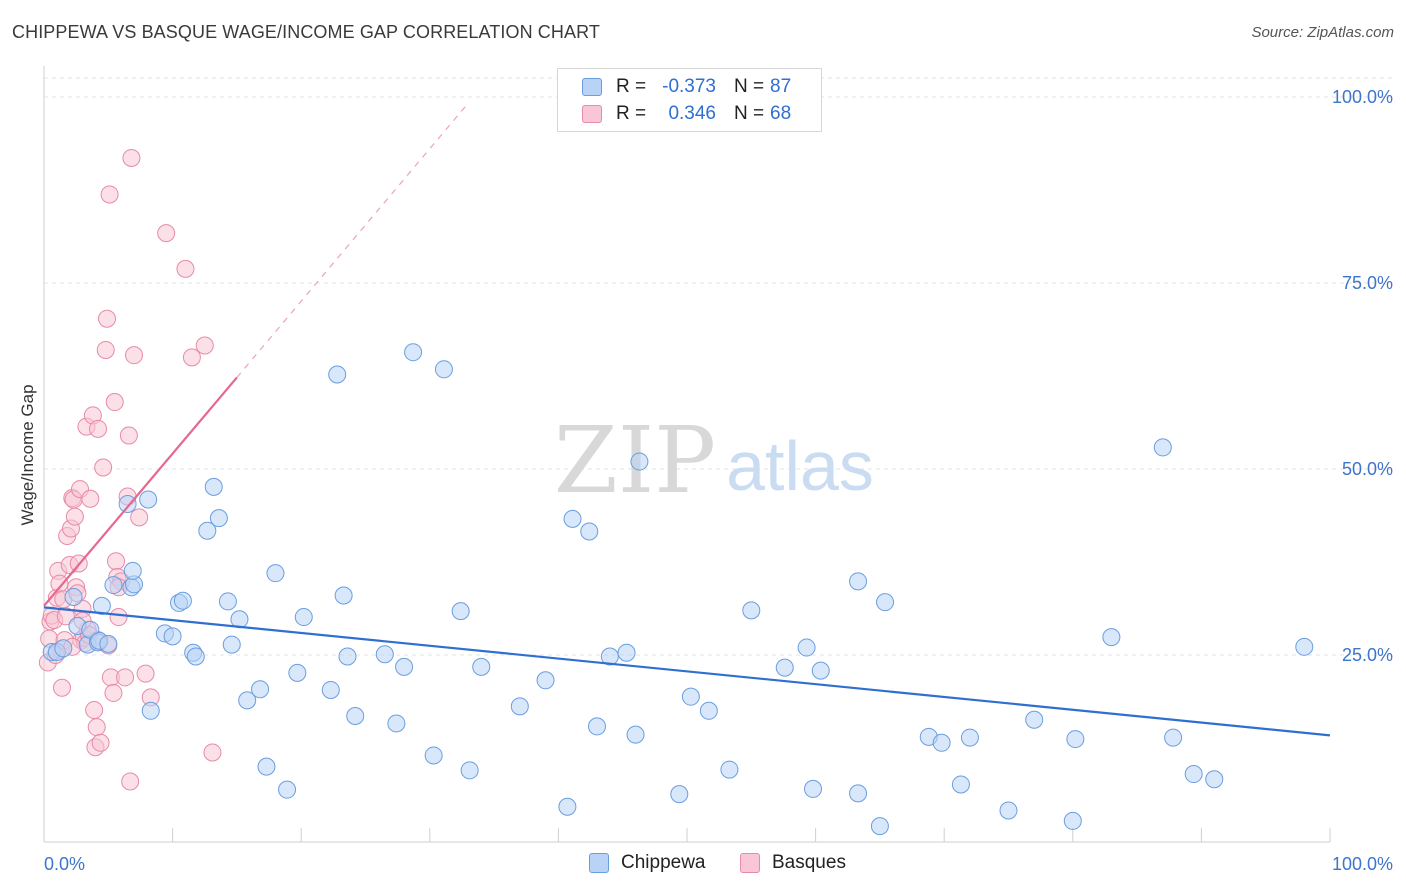  I want to click on legend-n-value: 68, so click(781, 113).